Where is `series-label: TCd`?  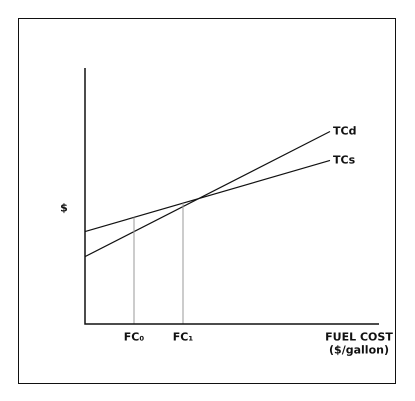
series-label: TCd is located at coordinates (344, 131).